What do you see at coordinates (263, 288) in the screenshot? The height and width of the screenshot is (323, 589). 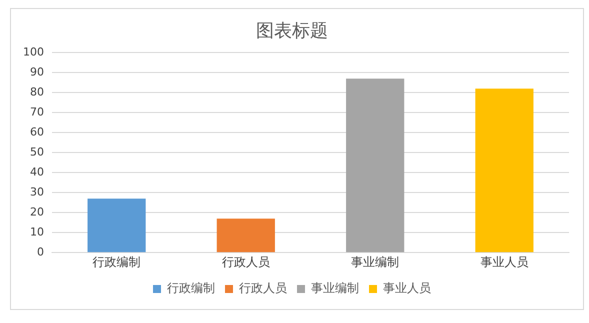 I see `legend-label: 行政人员` at bounding box center [263, 288].